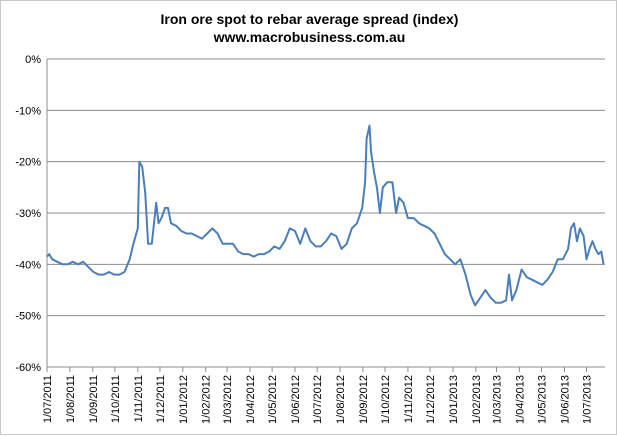 This screenshot has height=436, width=617. What do you see at coordinates (309, 37) in the screenshot?
I see `chart-subtitle: www.macrobusiness.com.au` at bounding box center [309, 37].